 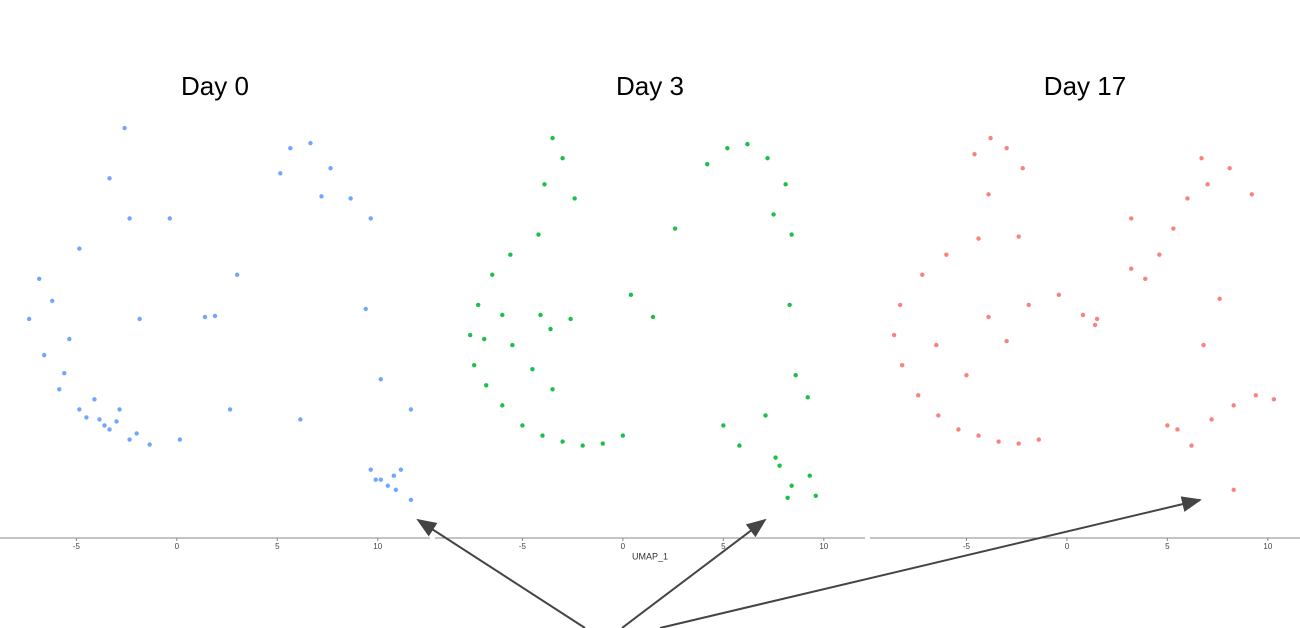 I want to click on panel-title: Day 3, so click(x=650, y=86).